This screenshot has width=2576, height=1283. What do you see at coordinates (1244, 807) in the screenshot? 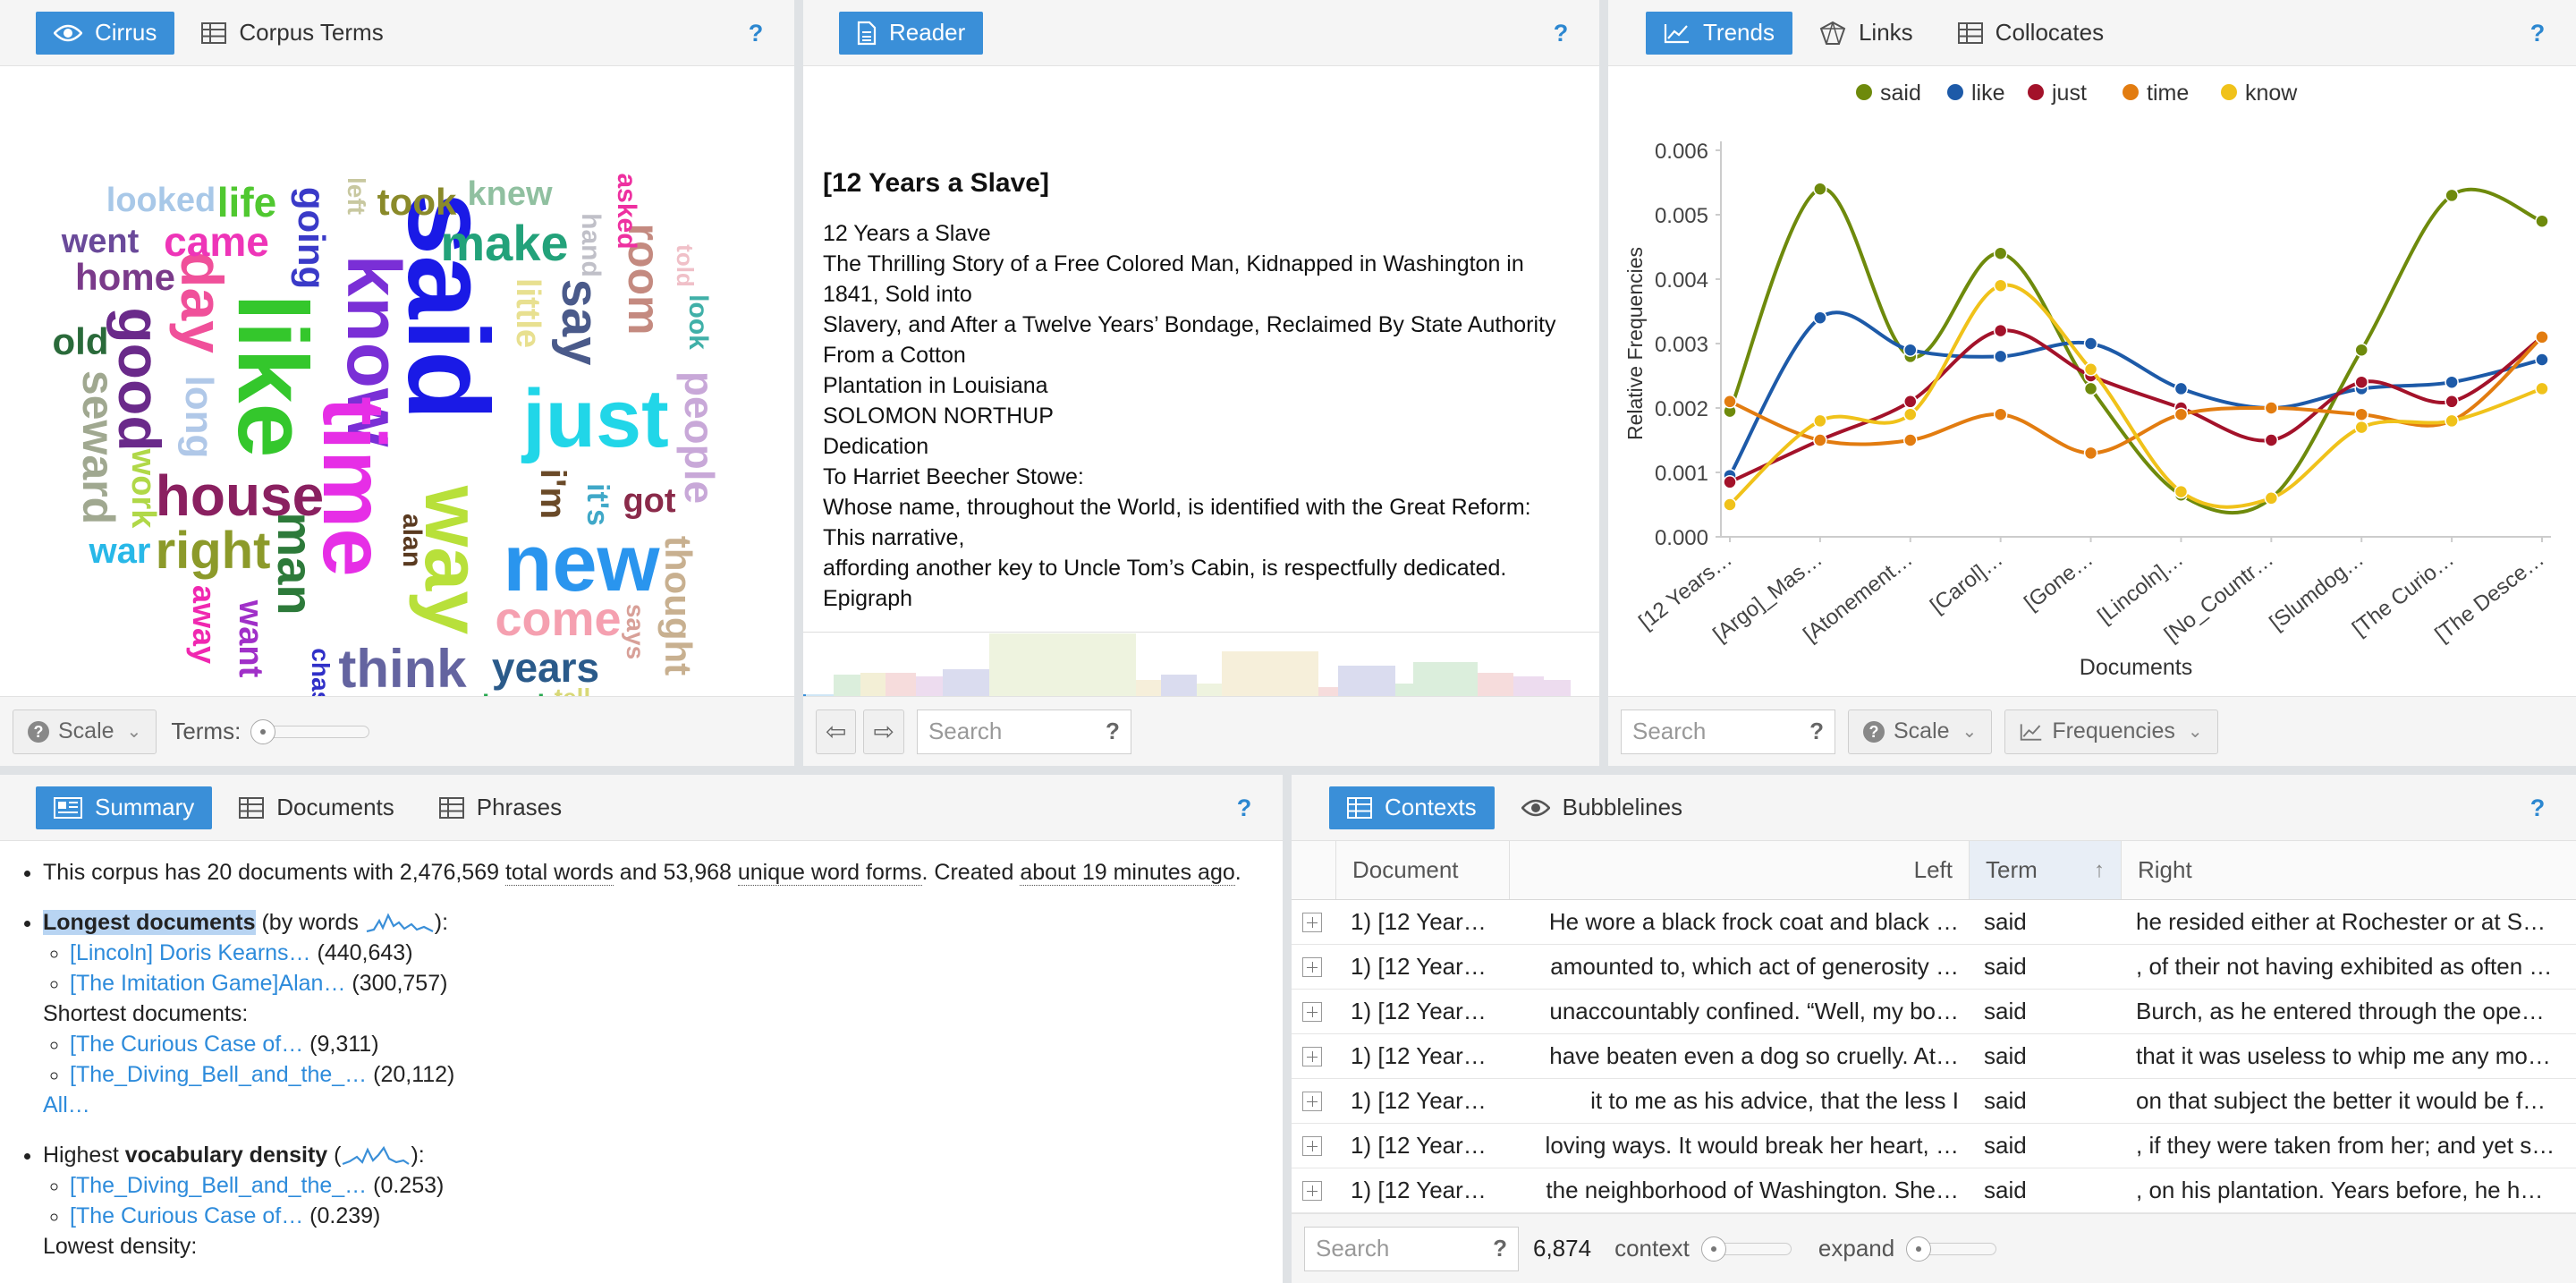
I see `summary-help-button: ?` at bounding box center [1244, 807].